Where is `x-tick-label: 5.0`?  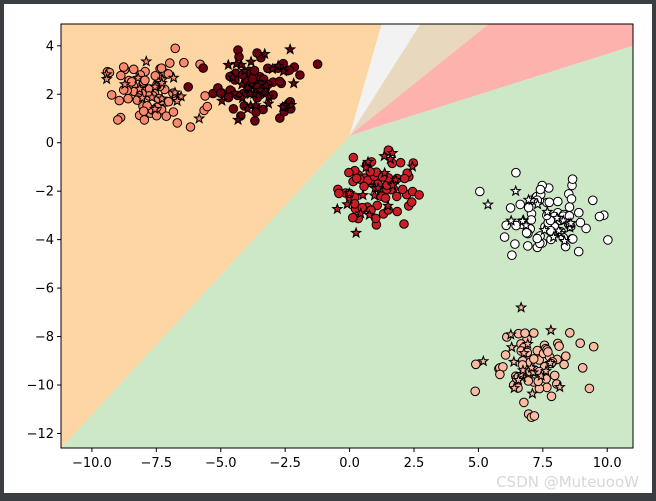 x-tick-label: 5.0 is located at coordinates (478, 463).